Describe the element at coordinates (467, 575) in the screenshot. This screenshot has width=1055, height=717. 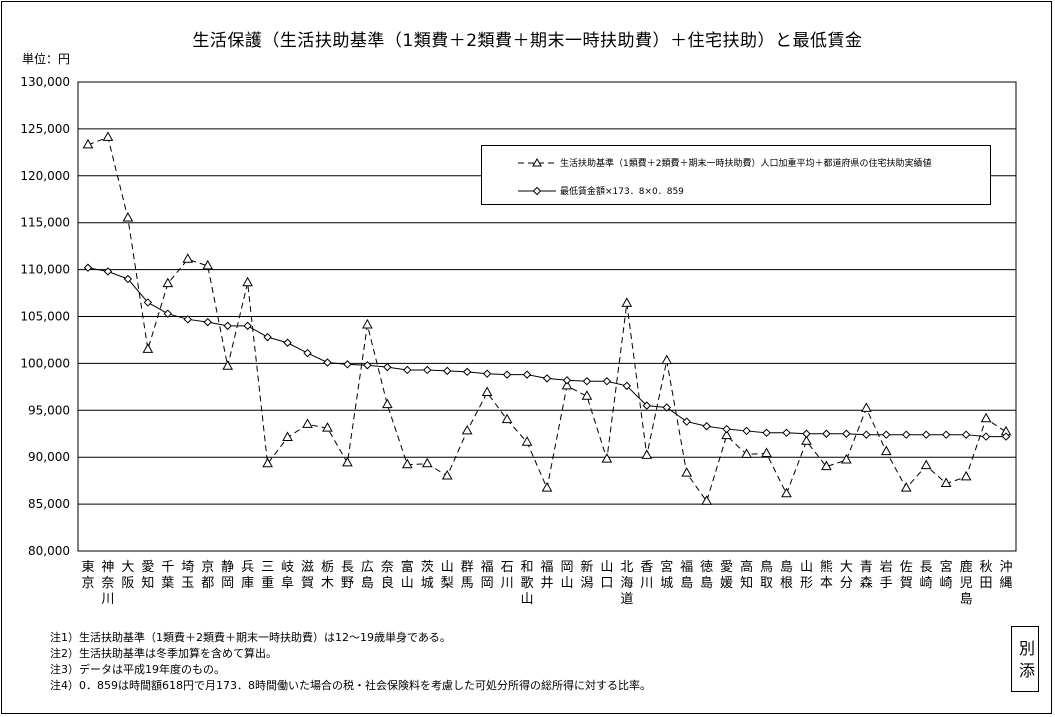
I see `x-tick-label: 群馬` at that location.